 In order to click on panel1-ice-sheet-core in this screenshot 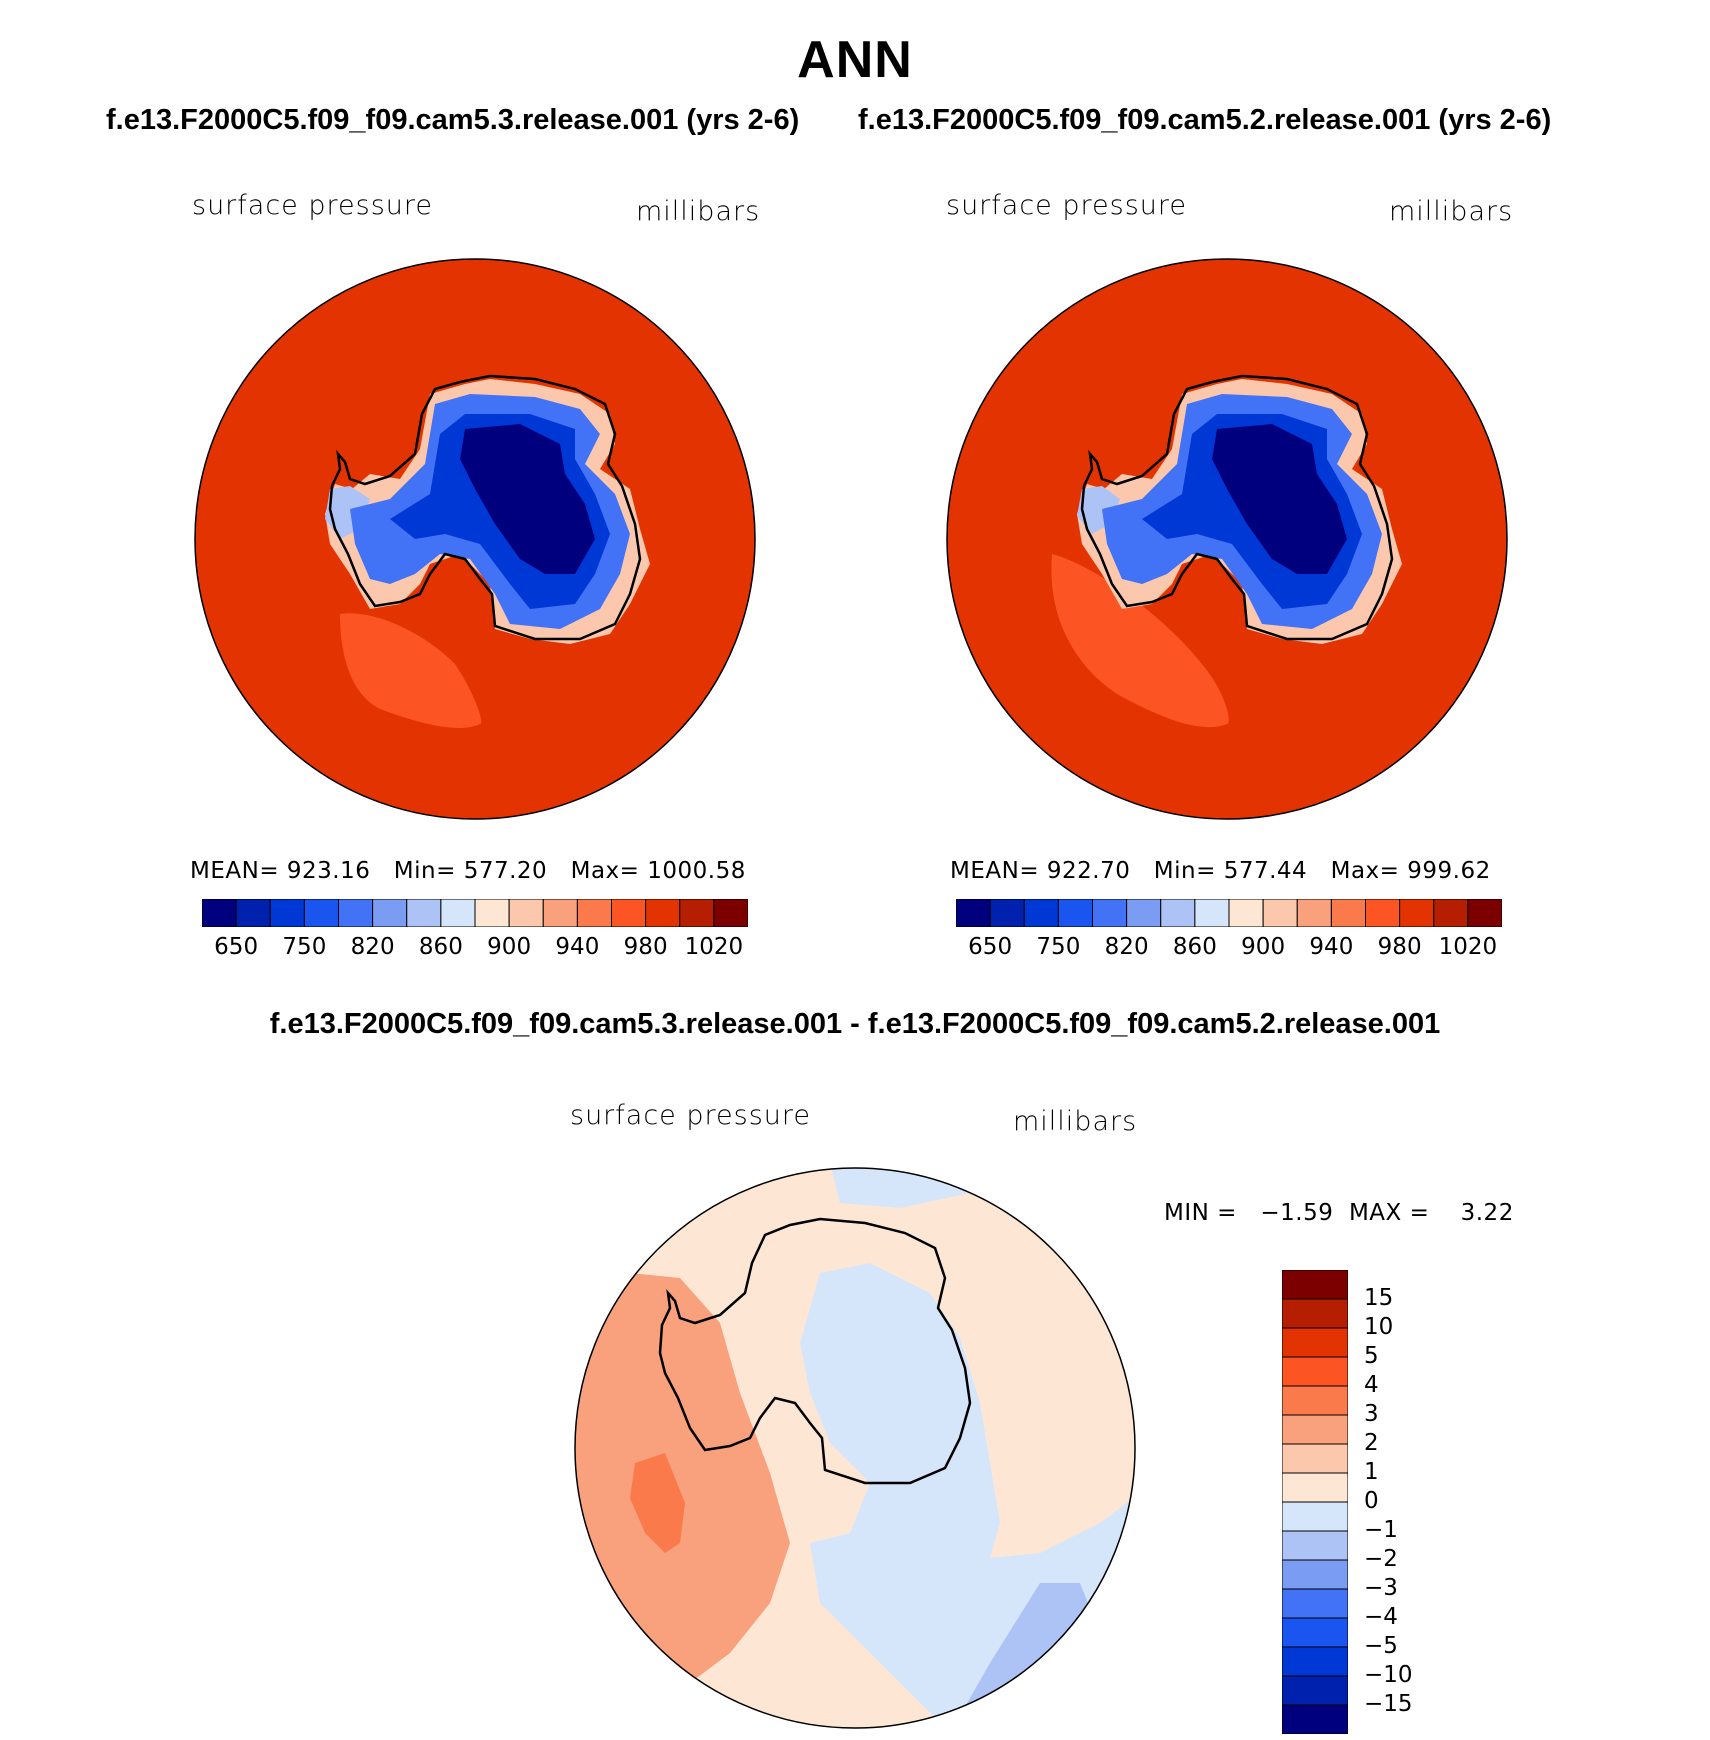, I will do `click(527, 499)`.